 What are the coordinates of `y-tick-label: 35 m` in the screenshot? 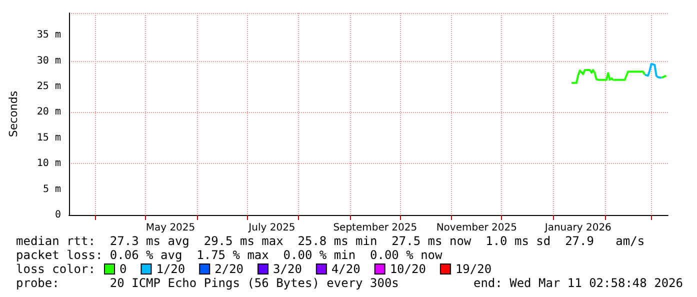 It's located at (48, 35).